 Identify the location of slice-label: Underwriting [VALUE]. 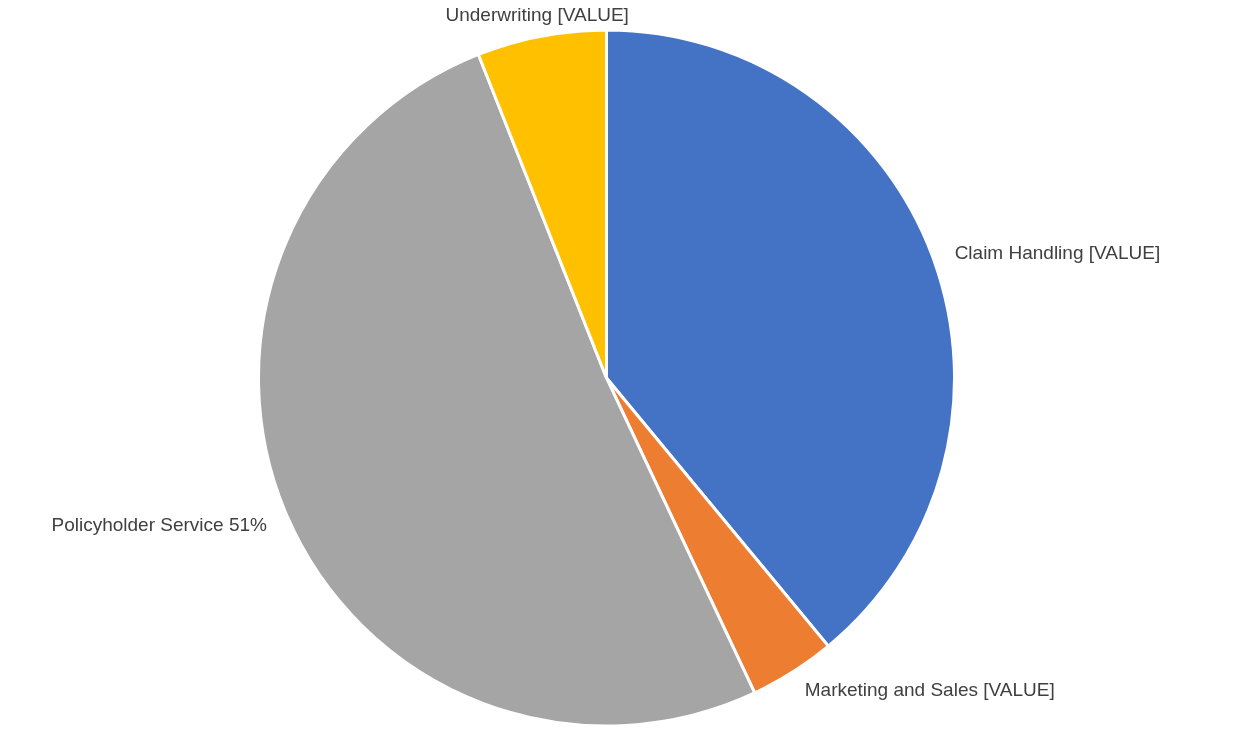
(537, 14).